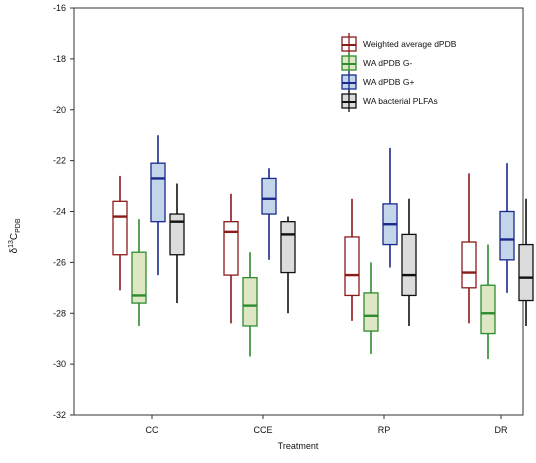 The width and height of the screenshot is (536, 463). Describe the element at coordinates (387, 63) in the screenshot. I see `legend-label-2: WA dPDB G-` at that location.